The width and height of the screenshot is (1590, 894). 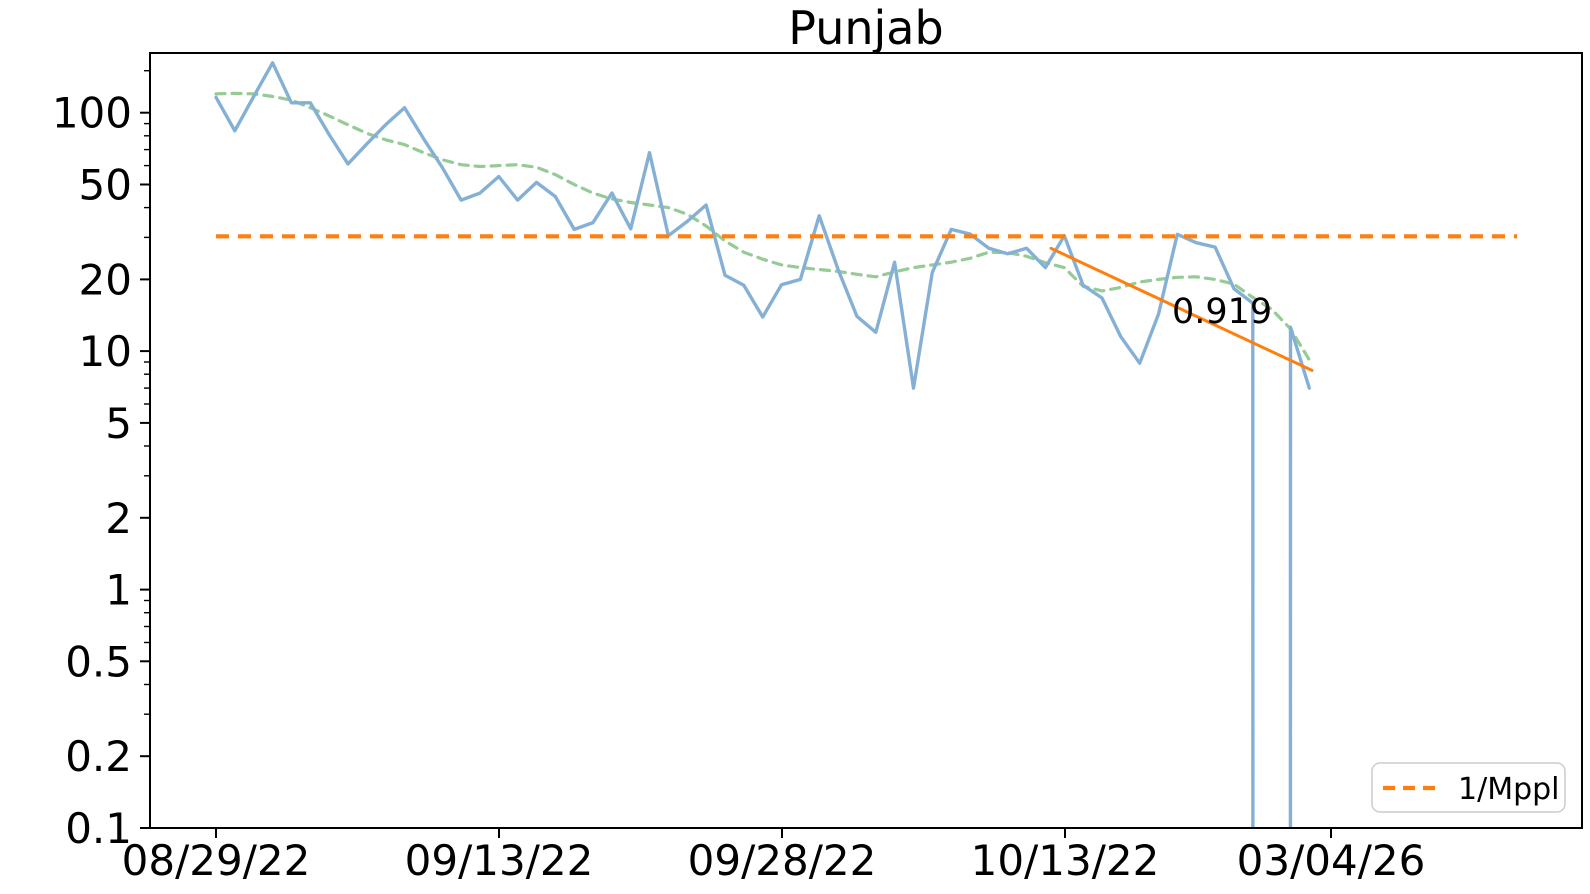 I want to click on y-tick-label: 5, so click(x=118, y=423).